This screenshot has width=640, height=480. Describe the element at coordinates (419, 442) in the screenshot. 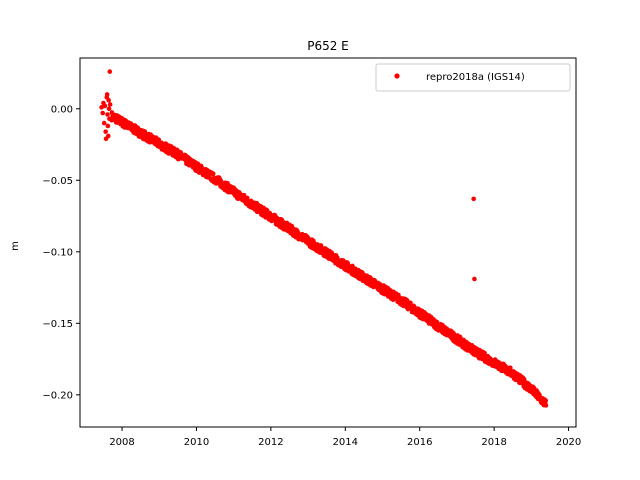

I see `x-tick-label: 2016` at that location.